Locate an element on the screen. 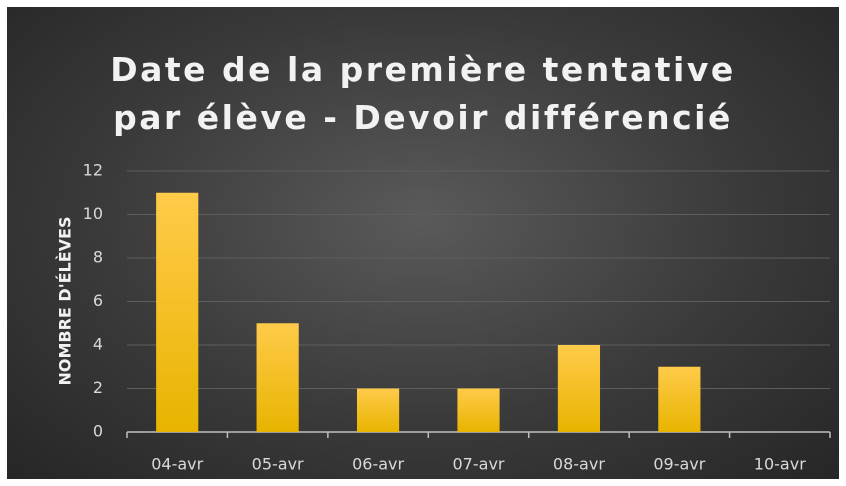  y-tick-label: 12 is located at coordinates (93, 170).